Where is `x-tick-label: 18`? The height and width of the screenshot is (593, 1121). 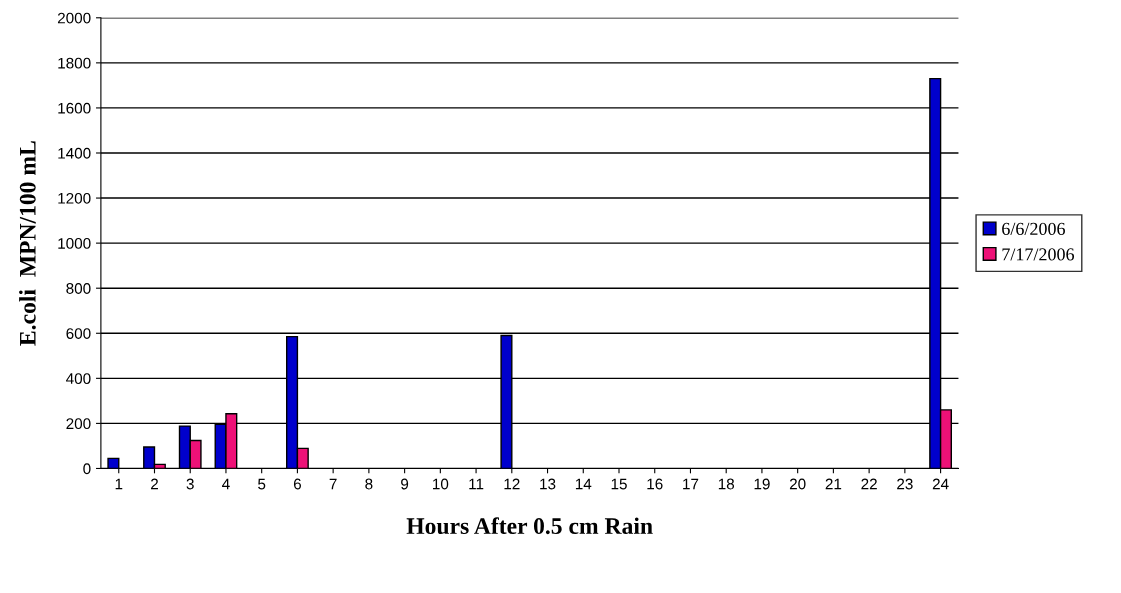 x-tick-label: 18 is located at coordinates (726, 484).